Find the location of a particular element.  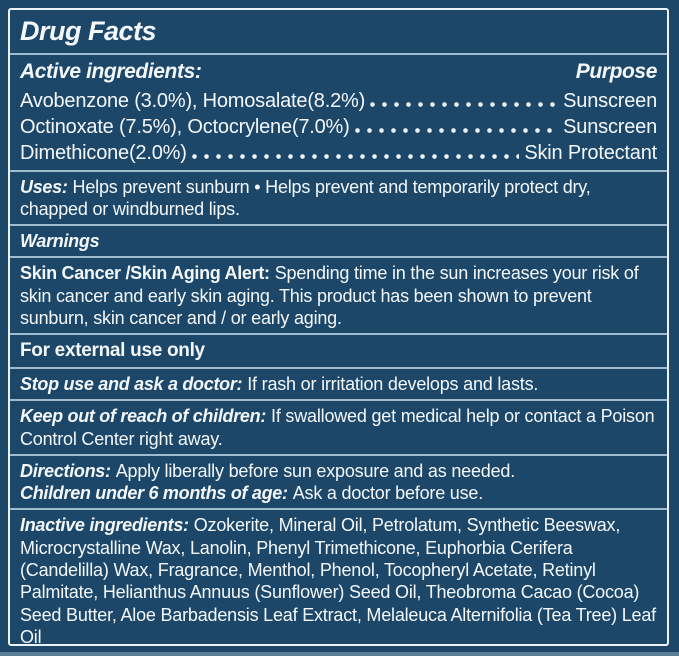

uses-label: Uses: is located at coordinates (44, 186).